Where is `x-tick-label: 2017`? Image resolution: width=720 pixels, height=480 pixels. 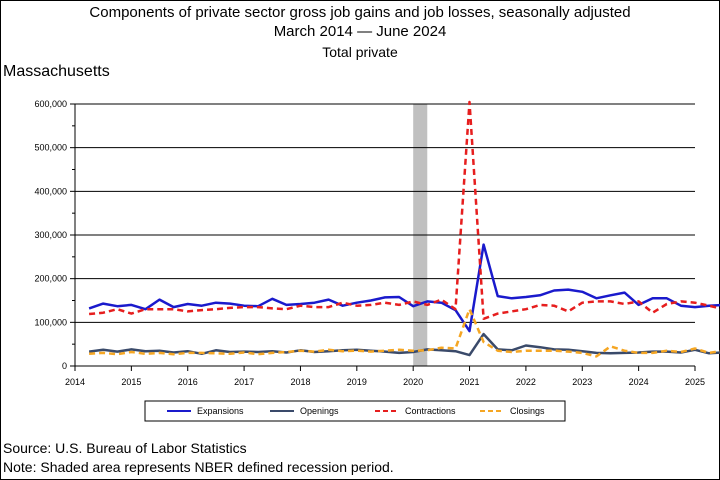 x-tick-label: 2017 is located at coordinates (244, 382).